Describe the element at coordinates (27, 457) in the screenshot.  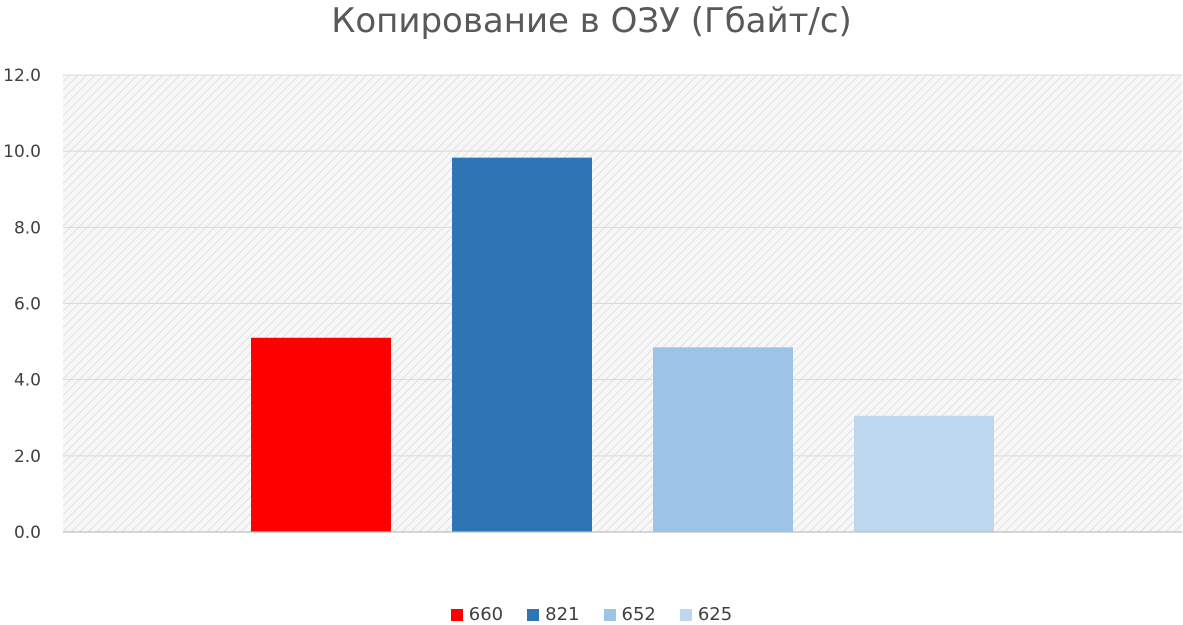
I see `y-tick-label: 2.0` at that location.